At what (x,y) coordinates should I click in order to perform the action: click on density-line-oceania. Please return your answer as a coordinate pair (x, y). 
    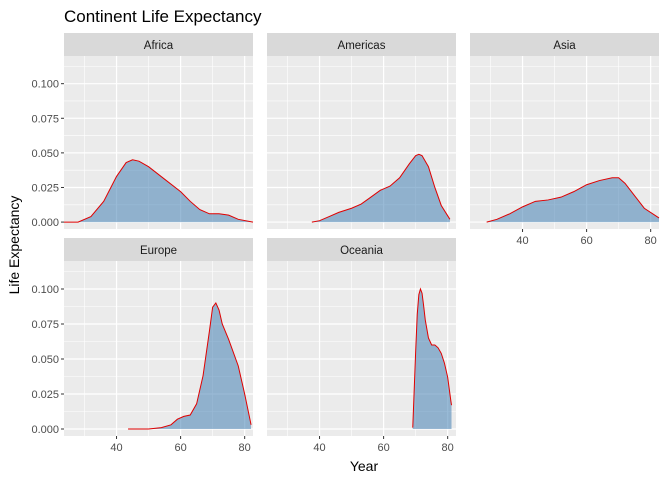
    Looking at the image, I should click on (432, 357).